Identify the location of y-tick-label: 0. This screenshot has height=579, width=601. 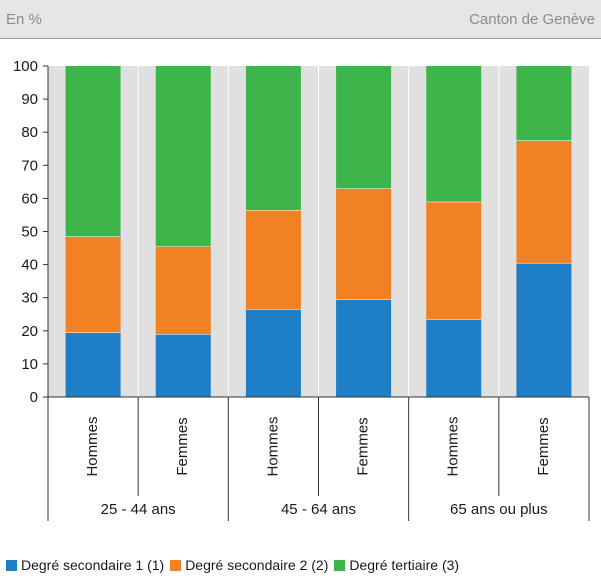
(34, 397).